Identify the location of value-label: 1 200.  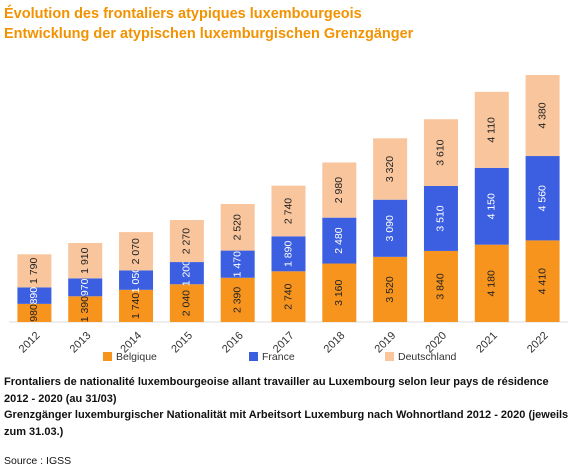
(187, 273).